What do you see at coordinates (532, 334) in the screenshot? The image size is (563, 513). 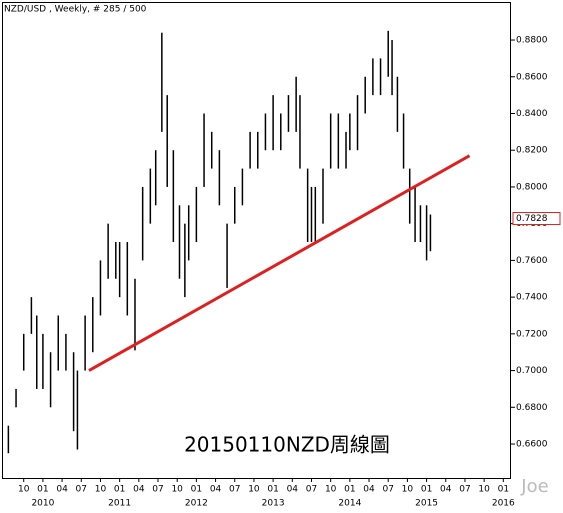 I see `y-tick-label: 0.7200` at bounding box center [532, 334].